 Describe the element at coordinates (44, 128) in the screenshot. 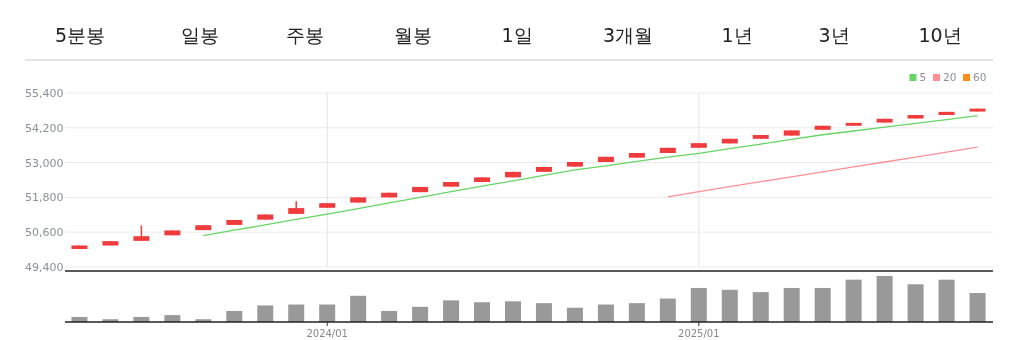

I see `y-tick-label: 54,200` at that location.